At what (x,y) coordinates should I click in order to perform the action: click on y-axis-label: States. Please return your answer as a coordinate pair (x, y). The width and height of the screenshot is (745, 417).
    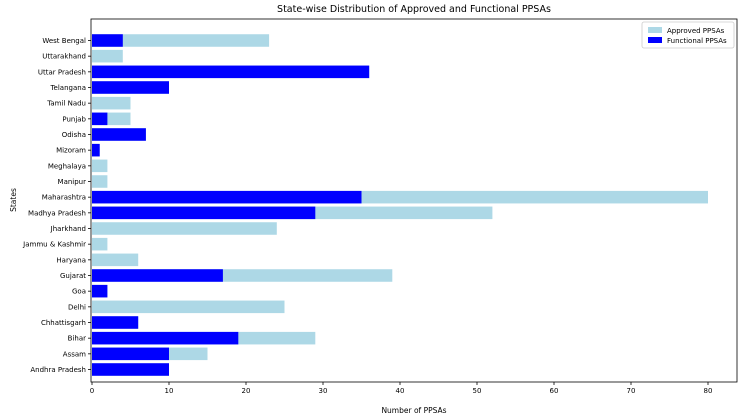
    Looking at the image, I should click on (13, 200).